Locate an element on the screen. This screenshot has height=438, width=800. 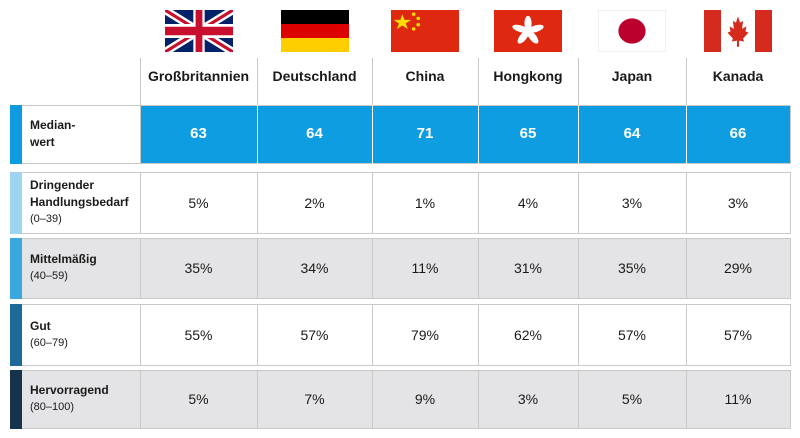
row-label: Hervorragend (80–100) is located at coordinates (69, 399).